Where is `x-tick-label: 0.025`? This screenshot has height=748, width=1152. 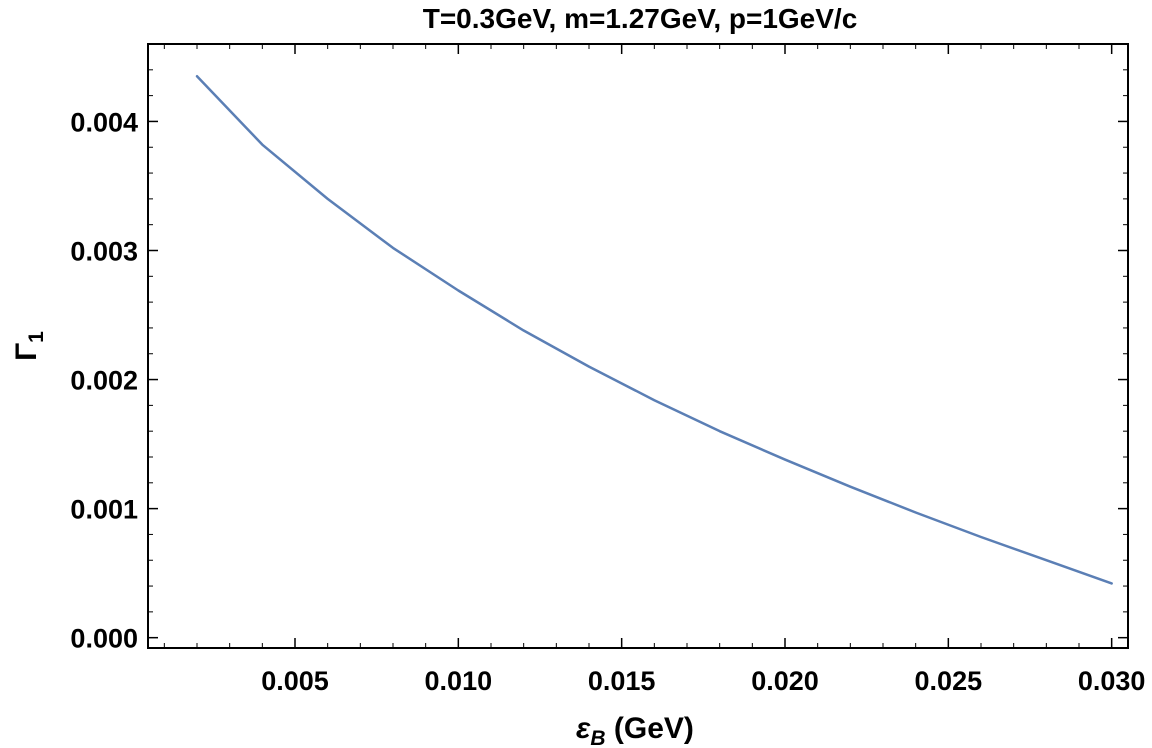 x-tick-label: 0.025 is located at coordinates (949, 681).